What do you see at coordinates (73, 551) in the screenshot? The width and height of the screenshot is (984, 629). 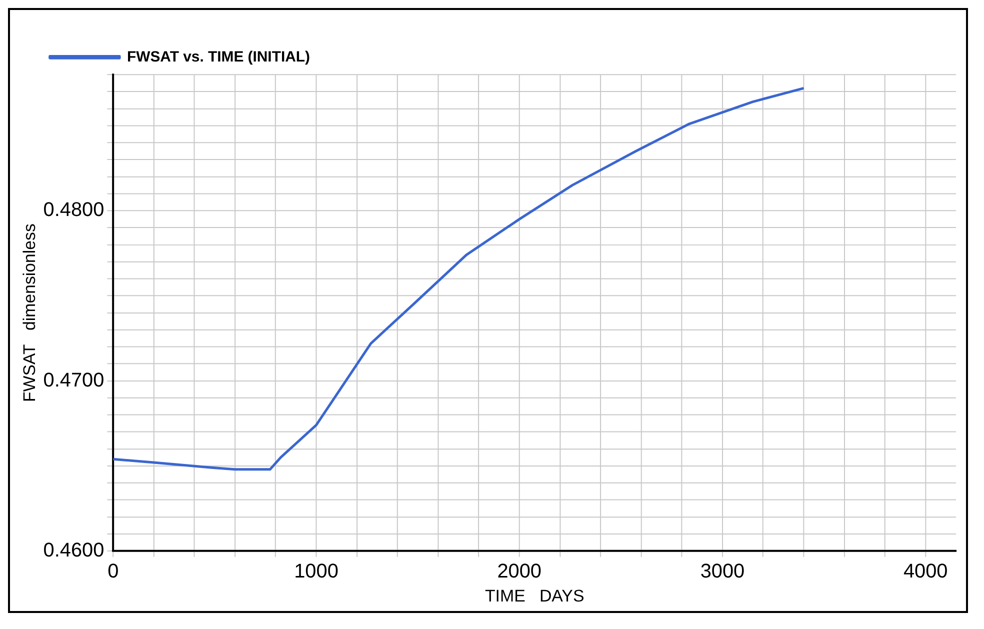 I see `y-tick-label: 0.4600` at bounding box center [73, 551].